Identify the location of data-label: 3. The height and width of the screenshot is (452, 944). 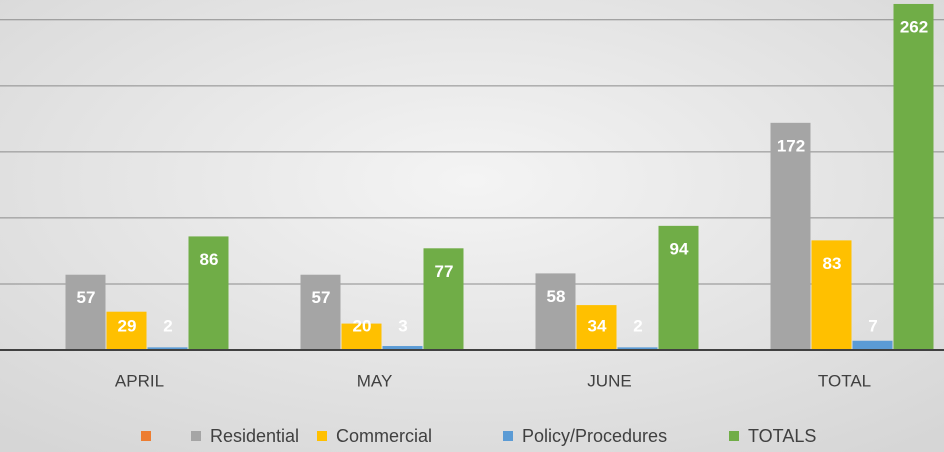
(402, 325).